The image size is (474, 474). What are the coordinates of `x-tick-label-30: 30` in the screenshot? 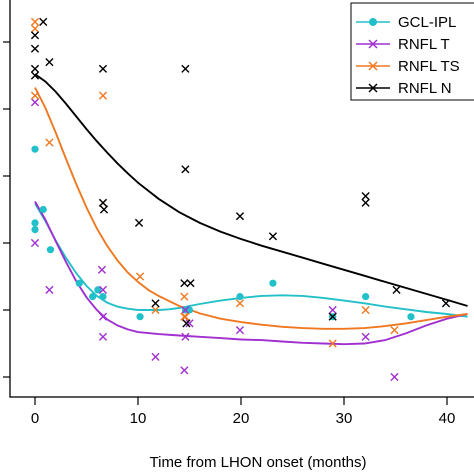 It's located at (344, 418).